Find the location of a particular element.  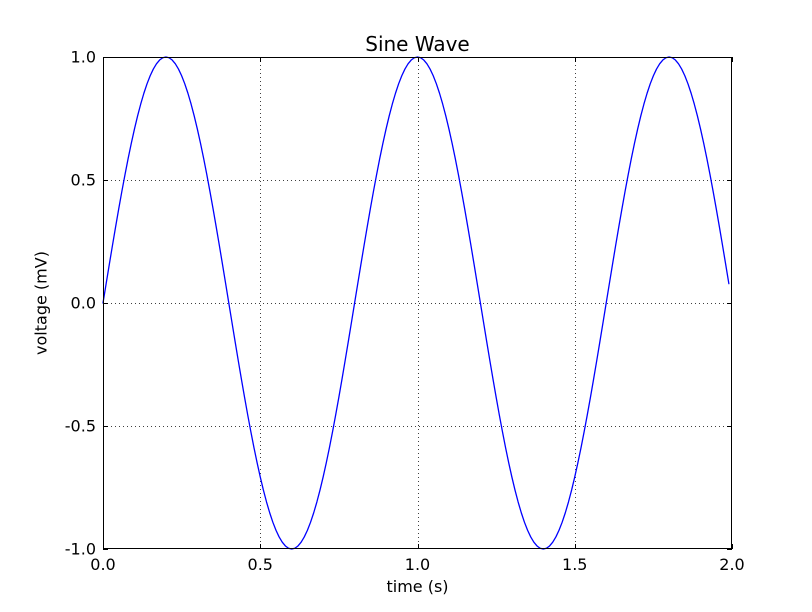

y-axis-label: voltage (mV) is located at coordinates (41, 303).